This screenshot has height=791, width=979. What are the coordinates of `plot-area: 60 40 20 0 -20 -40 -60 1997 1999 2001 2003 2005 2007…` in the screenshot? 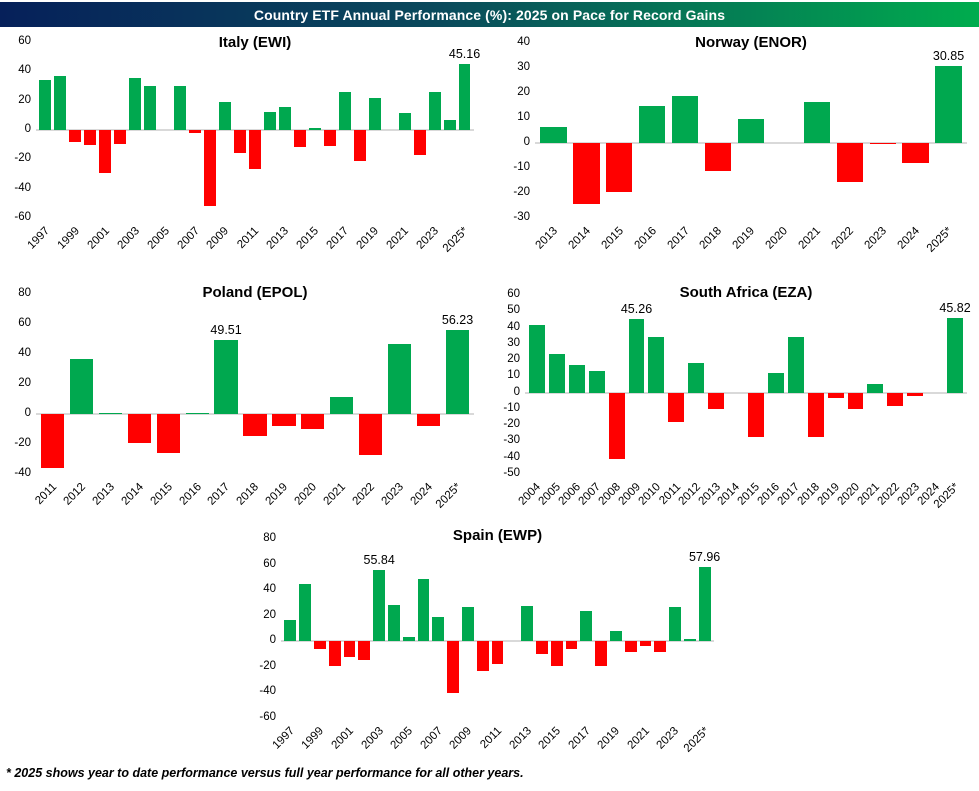 It's located at (250, 152).